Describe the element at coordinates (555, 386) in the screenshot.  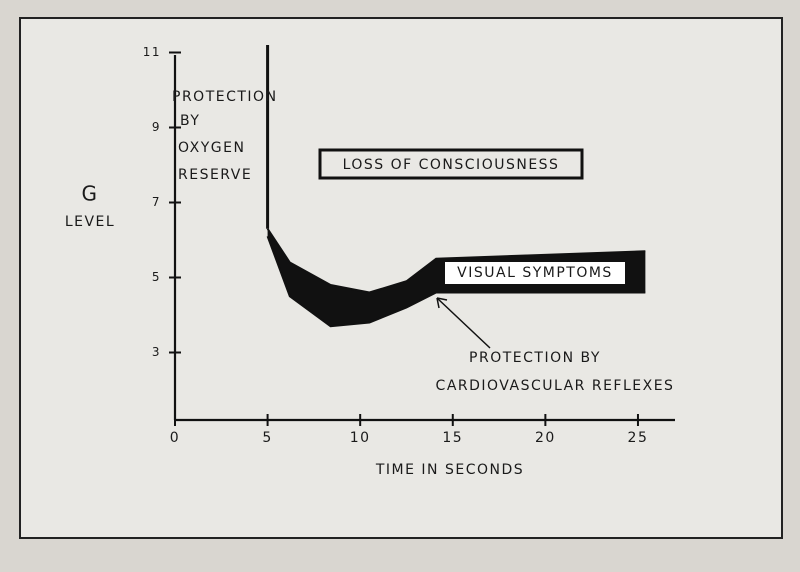
I see `annotation: CARDIOVASCULAR REFLEXES` at that location.